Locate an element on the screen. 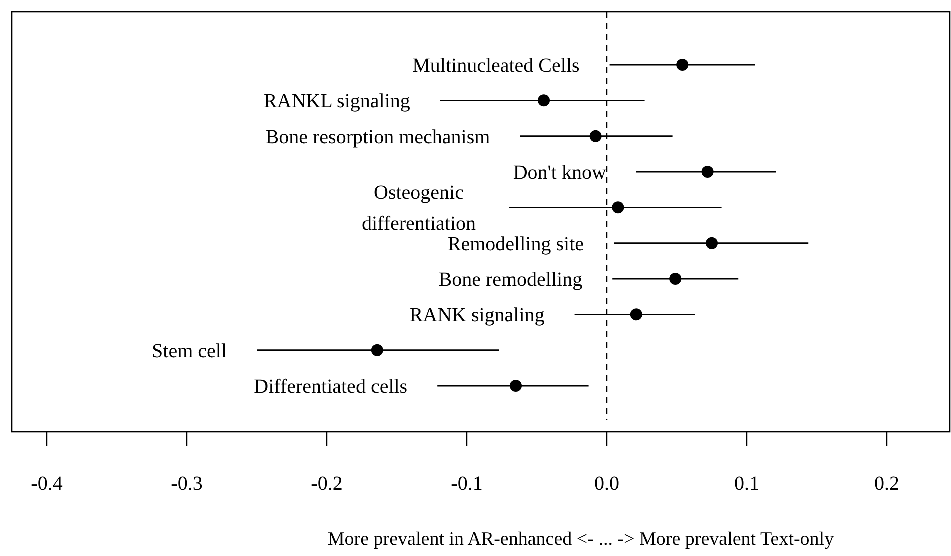 The image size is (951, 556). x-tick-label: 0.0 is located at coordinates (607, 484).